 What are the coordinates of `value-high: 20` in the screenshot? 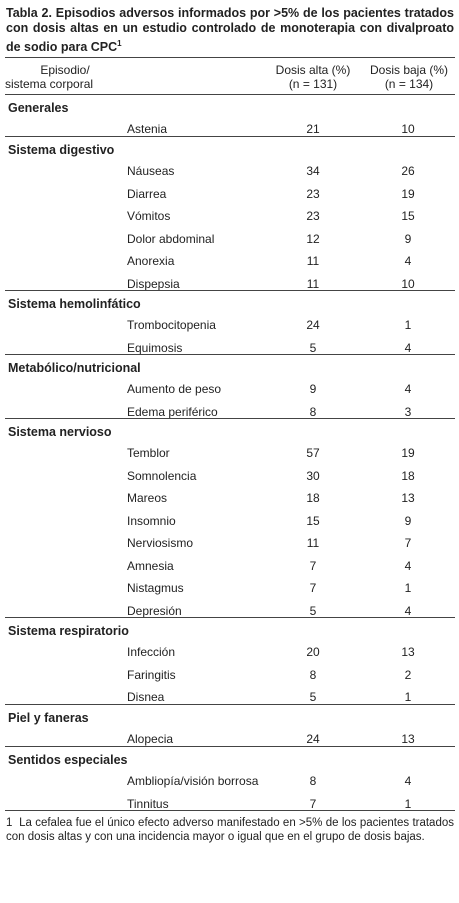 It's located at (313, 652).